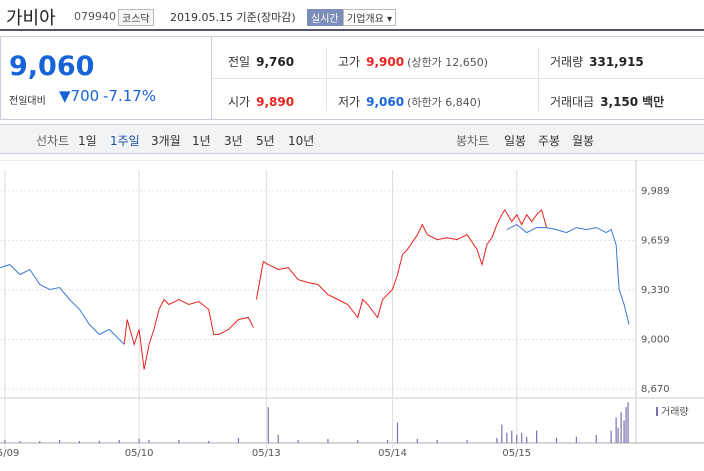  I want to click on stat-value: 331,915, so click(616, 62).